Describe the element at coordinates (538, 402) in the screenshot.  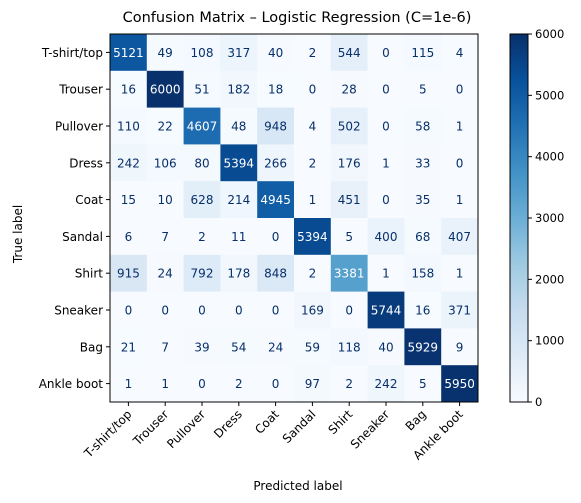
I see `colorbar-tick-label: 0` at that location.